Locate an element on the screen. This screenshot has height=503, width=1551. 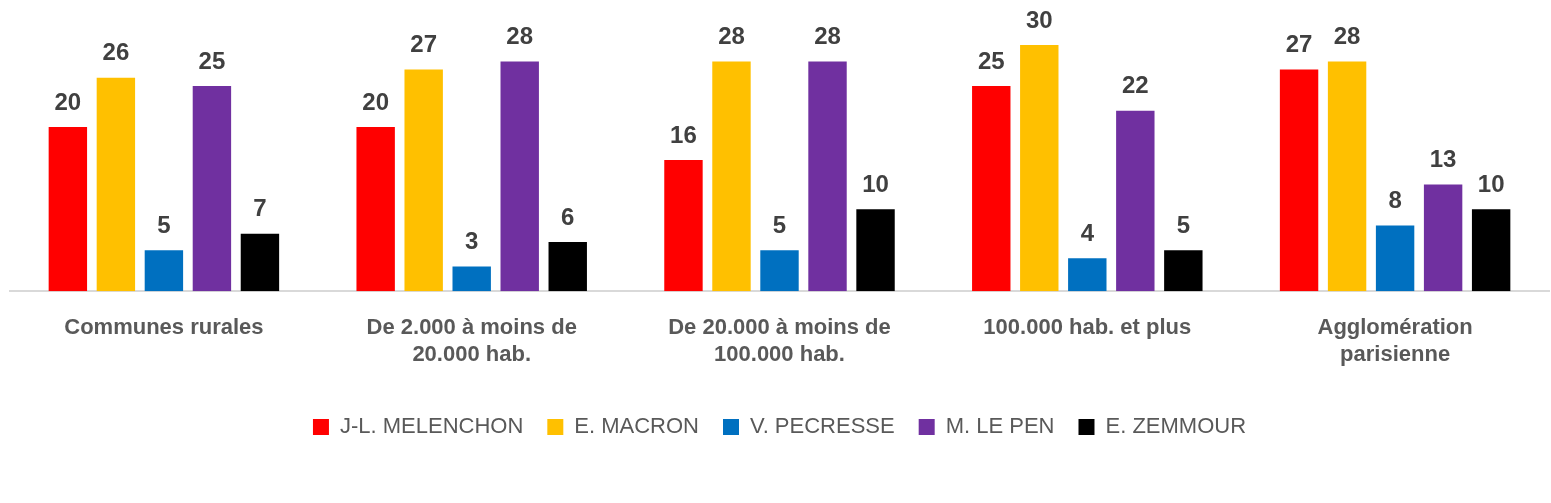
x-tick-label: De 2.000 à moins de 20.000 hab. is located at coordinates (471, 340).